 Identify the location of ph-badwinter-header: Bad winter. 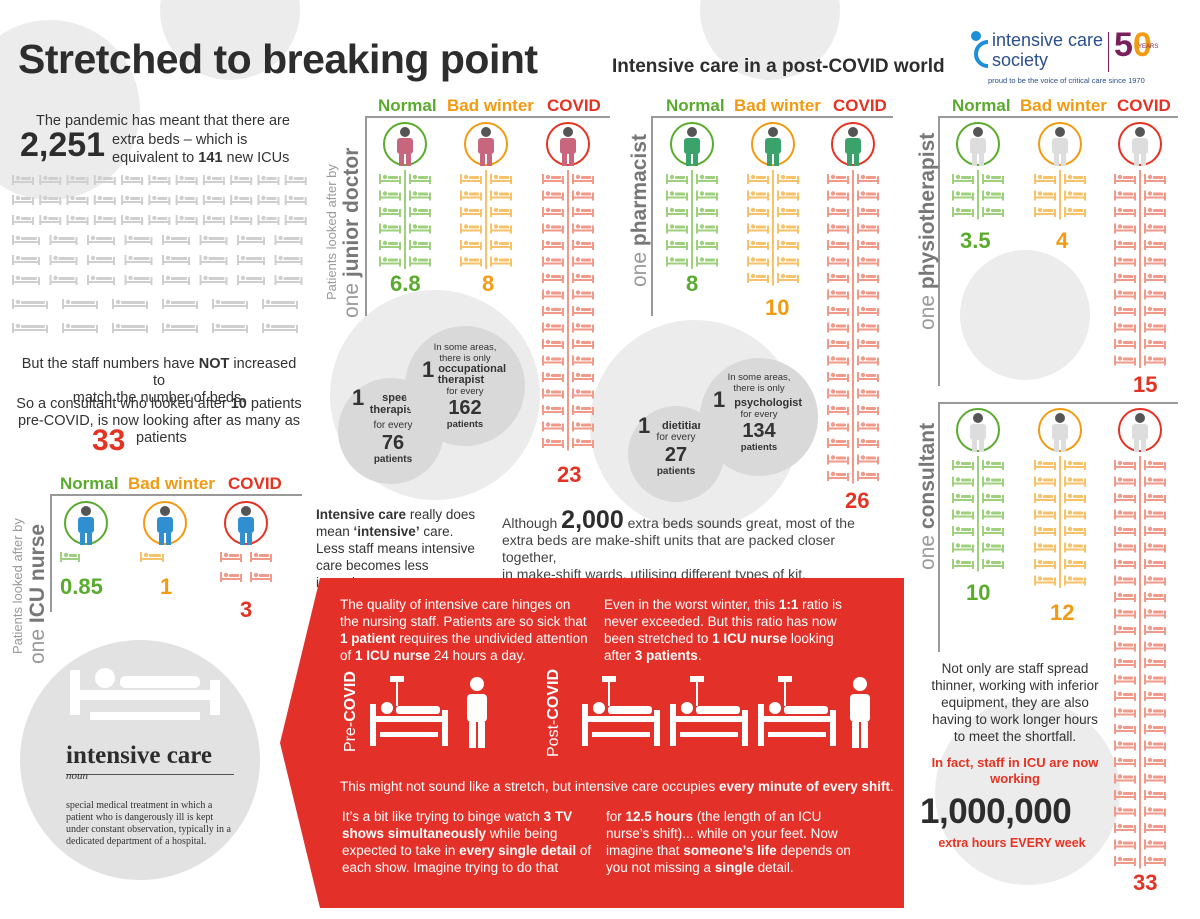
(777, 105).